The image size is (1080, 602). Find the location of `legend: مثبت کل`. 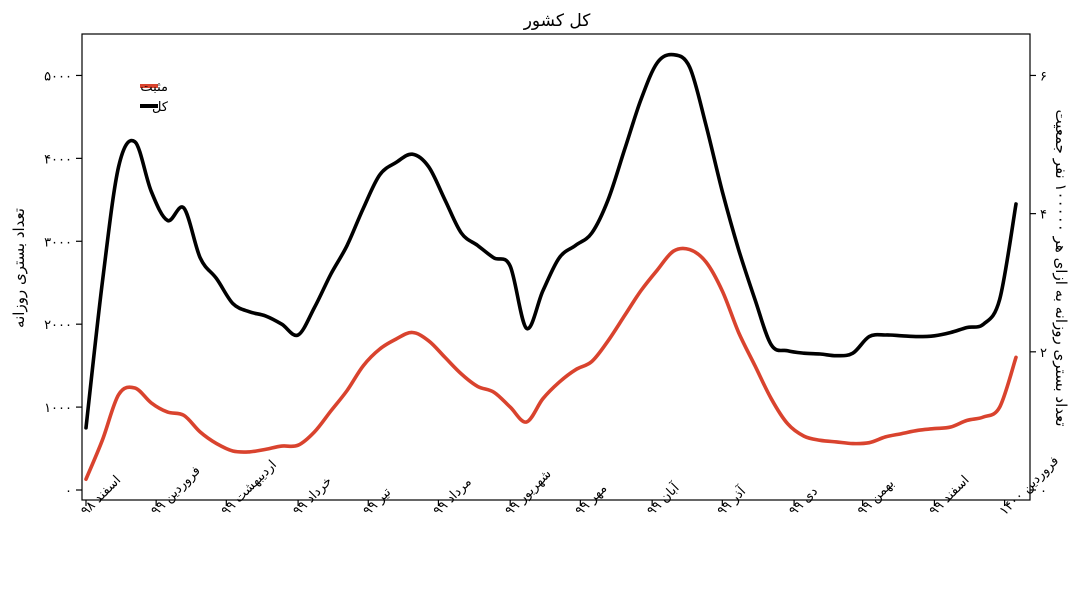

legend: مثبت کل is located at coordinates (154, 97).